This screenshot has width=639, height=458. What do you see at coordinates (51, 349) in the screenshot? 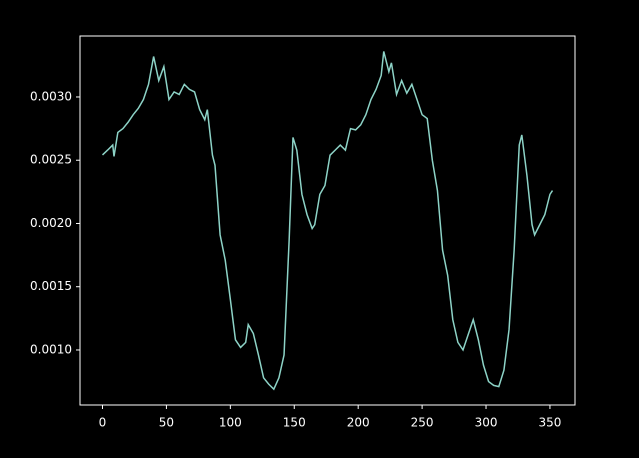
I see `y-tick-label: 0.0010` at bounding box center [51, 349].